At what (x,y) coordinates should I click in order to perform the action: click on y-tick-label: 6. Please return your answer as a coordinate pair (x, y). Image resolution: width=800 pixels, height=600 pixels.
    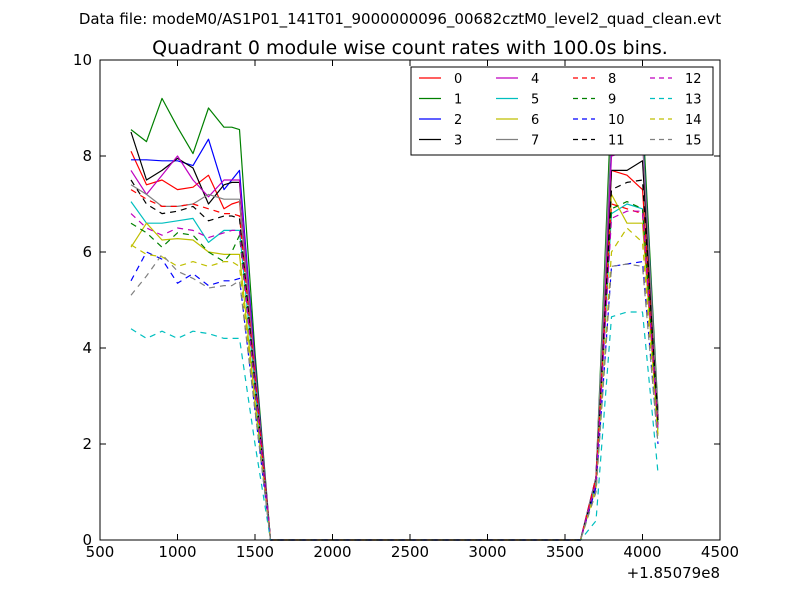
    Looking at the image, I should click on (87, 252).